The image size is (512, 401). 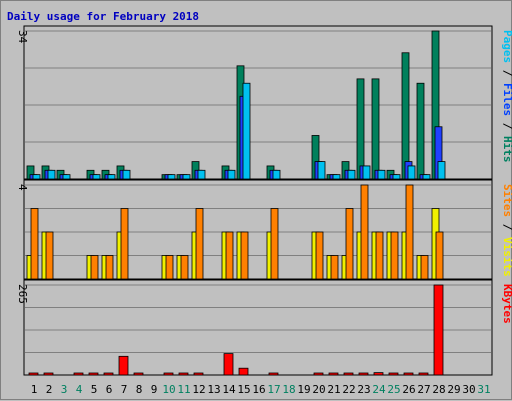 What do you see at coordinates (22, 294) in the screenshot?
I see `panel-max-label: 265` at bounding box center [22, 294].